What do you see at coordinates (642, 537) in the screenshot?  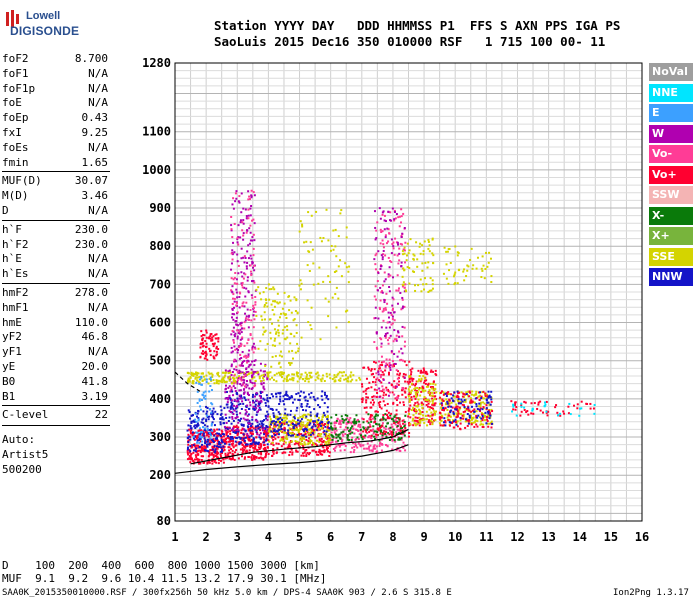 I see `x-tick-label: 16` at bounding box center [642, 537].